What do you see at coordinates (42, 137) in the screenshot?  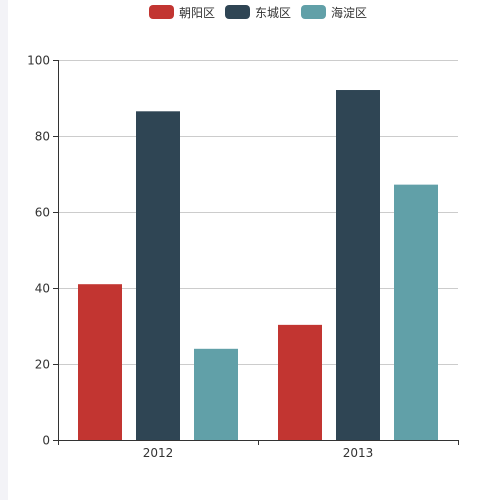 I see `y-tick-label-4: 80` at bounding box center [42, 137].